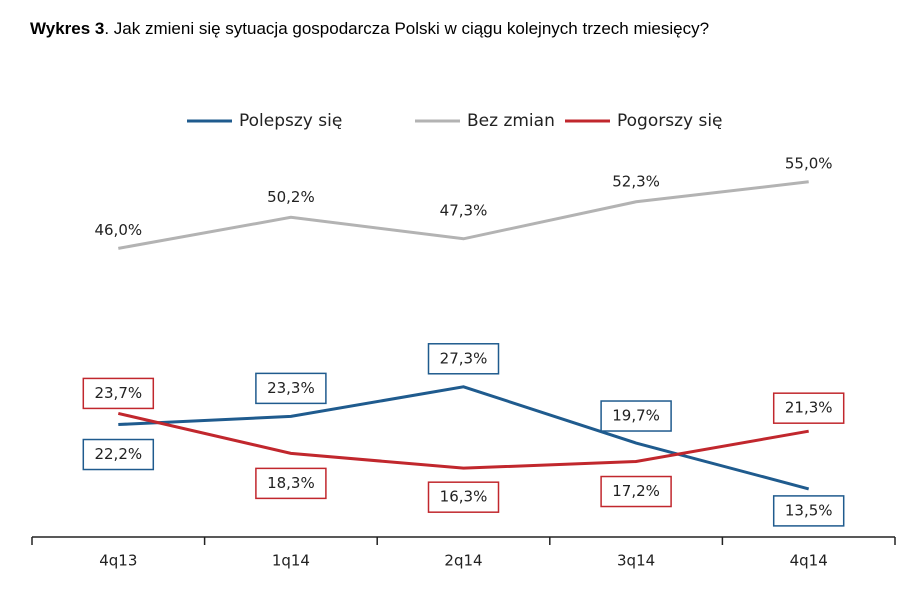 The image size is (913, 615). I want to click on value-label: 23,3%, so click(291, 388).